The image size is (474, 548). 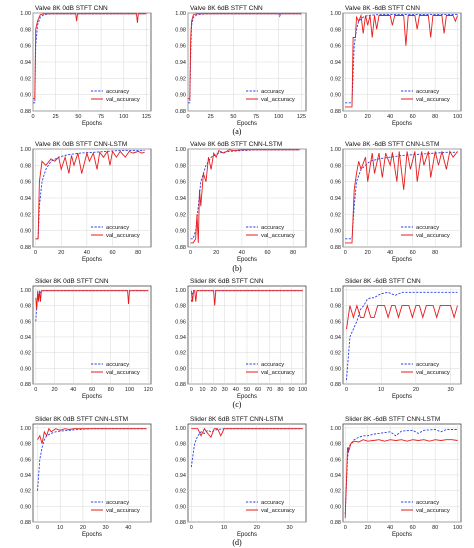 What do you see at coordinates (101, 117) in the screenshot?
I see `x-tick-label: 75` at bounding box center [101, 117].